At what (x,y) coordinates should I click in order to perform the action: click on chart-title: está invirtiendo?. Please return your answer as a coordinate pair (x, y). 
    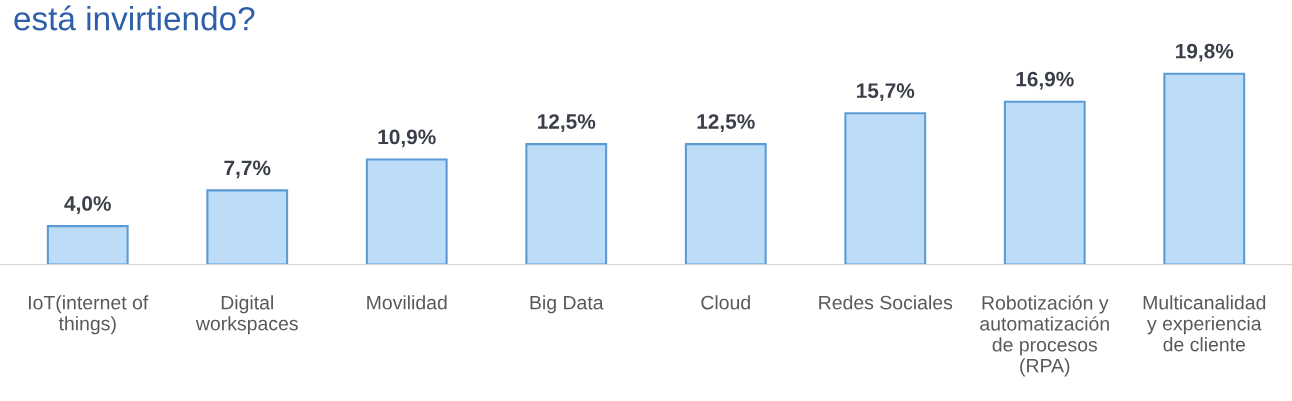
    Looking at the image, I should click on (134, 18).